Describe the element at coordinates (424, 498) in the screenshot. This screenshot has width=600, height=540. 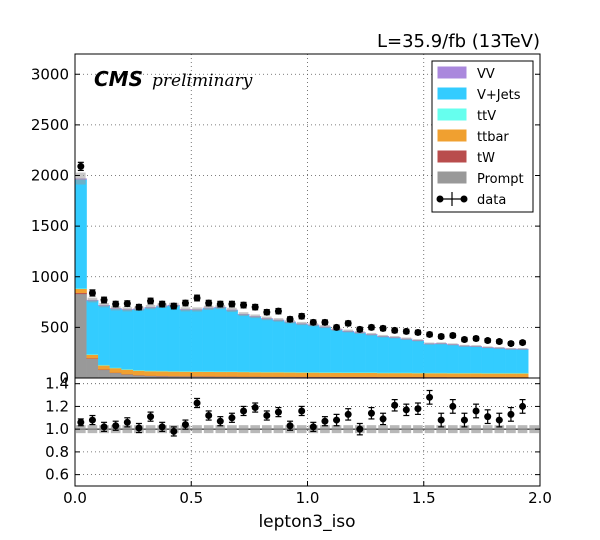
I see `x-tick-label: 1.5` at that location.